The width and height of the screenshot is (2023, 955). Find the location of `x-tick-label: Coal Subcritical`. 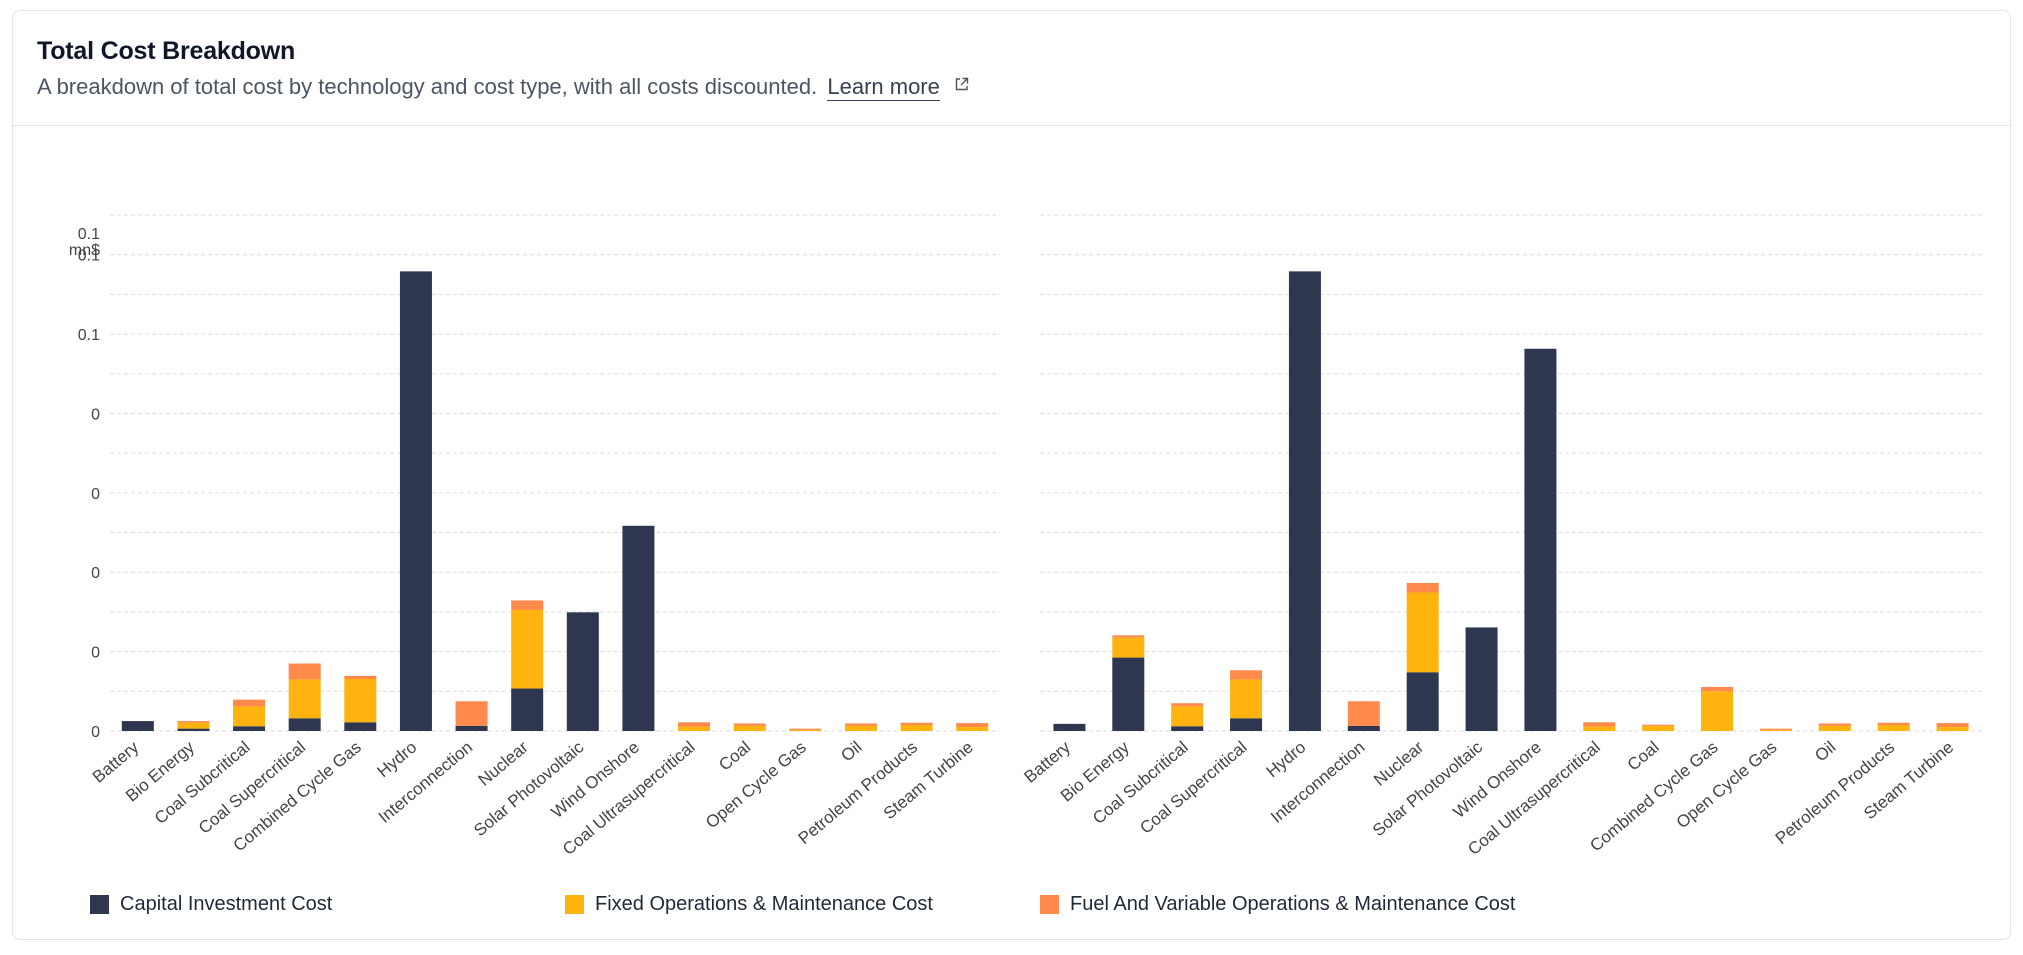

x-tick-label: Coal Subcritical is located at coordinates (202, 783).